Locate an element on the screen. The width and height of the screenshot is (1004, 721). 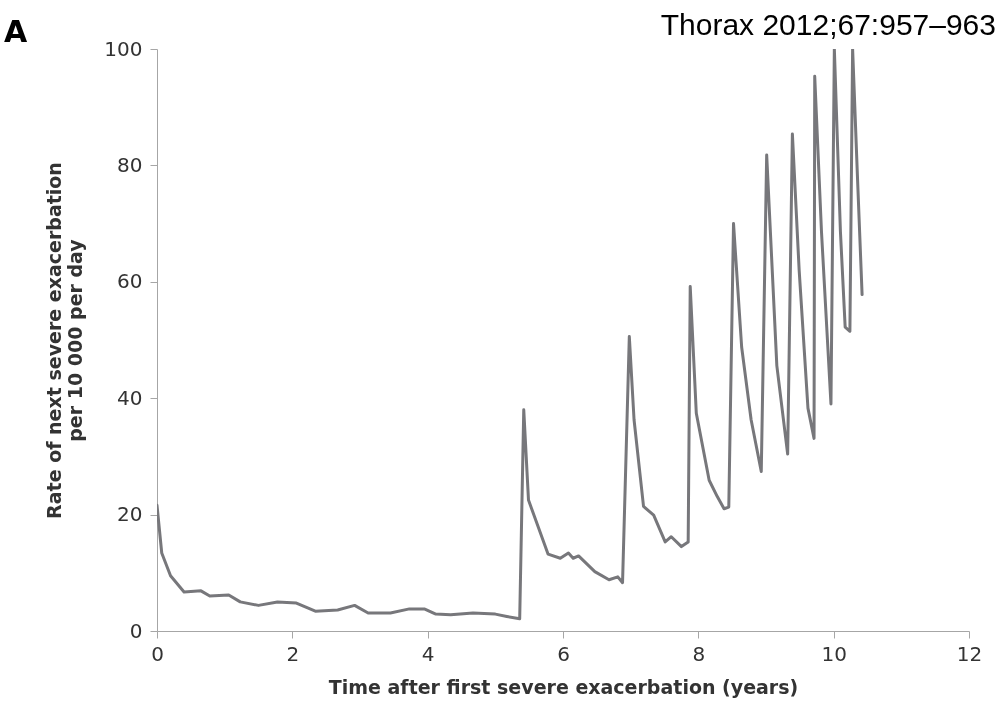
y-tick-label: 100 is located at coordinates (123, 48).